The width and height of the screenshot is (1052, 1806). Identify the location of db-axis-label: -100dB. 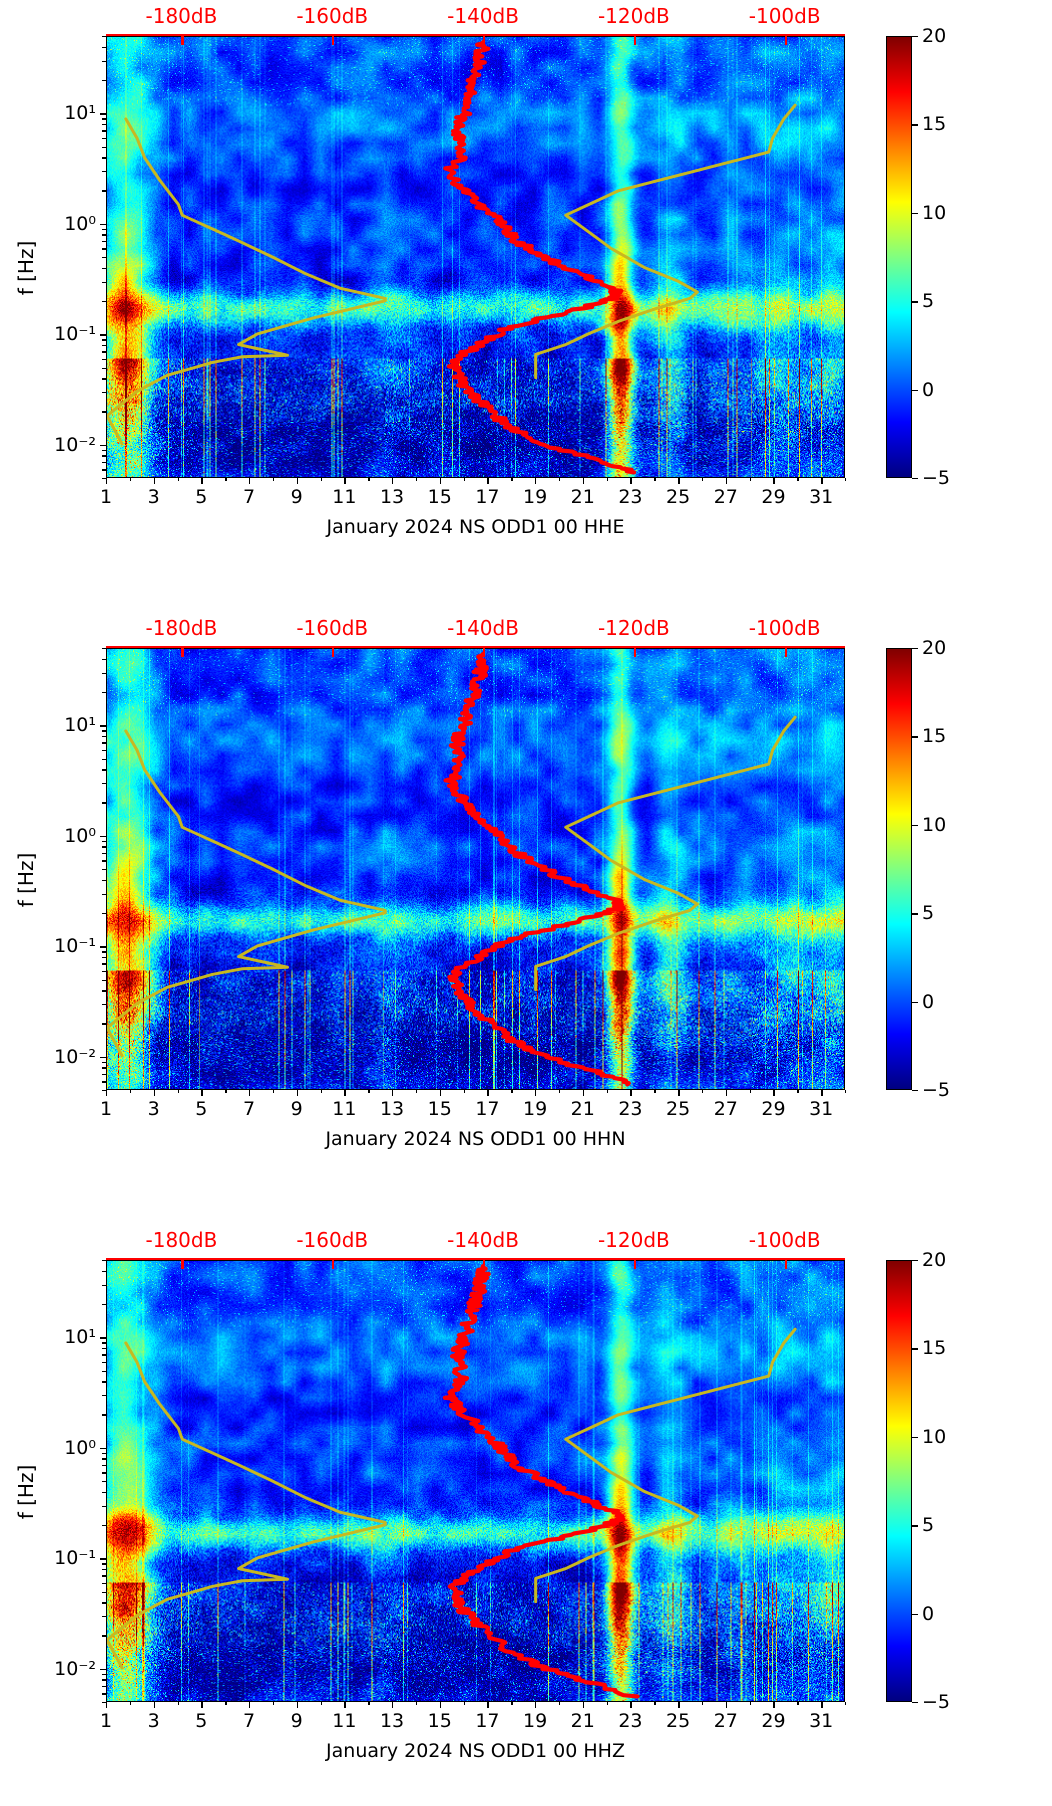
(784, 16).